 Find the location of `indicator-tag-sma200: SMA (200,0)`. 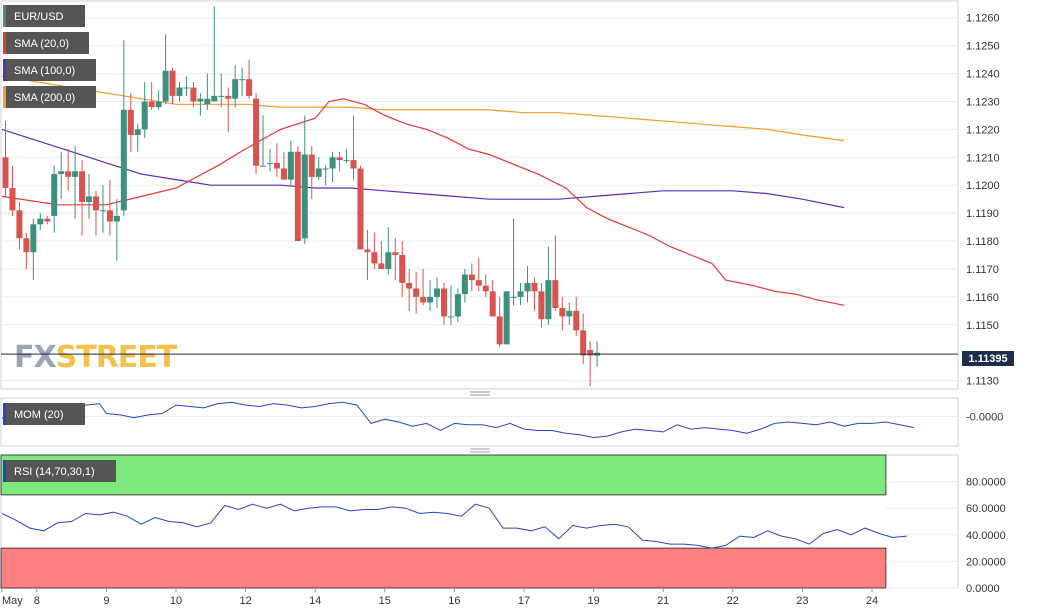

indicator-tag-sma200: SMA (200,0) is located at coordinates (49, 97).